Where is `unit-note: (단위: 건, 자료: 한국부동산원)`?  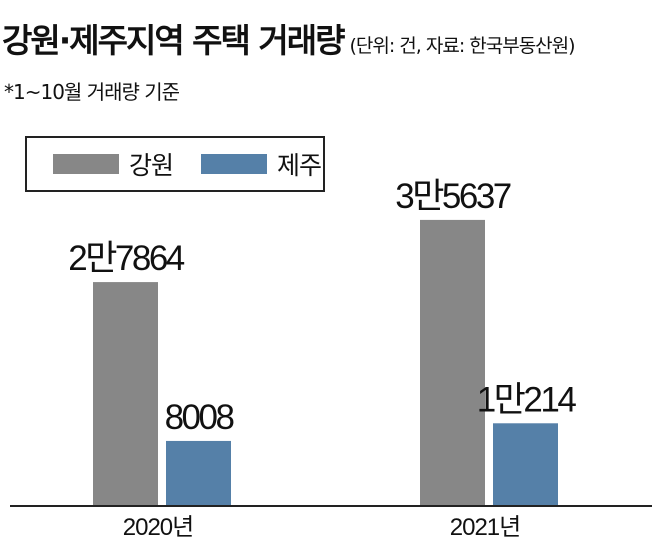
unit-note: (단위: 건, 자료: 한국부동산원) is located at coordinates (462, 46).